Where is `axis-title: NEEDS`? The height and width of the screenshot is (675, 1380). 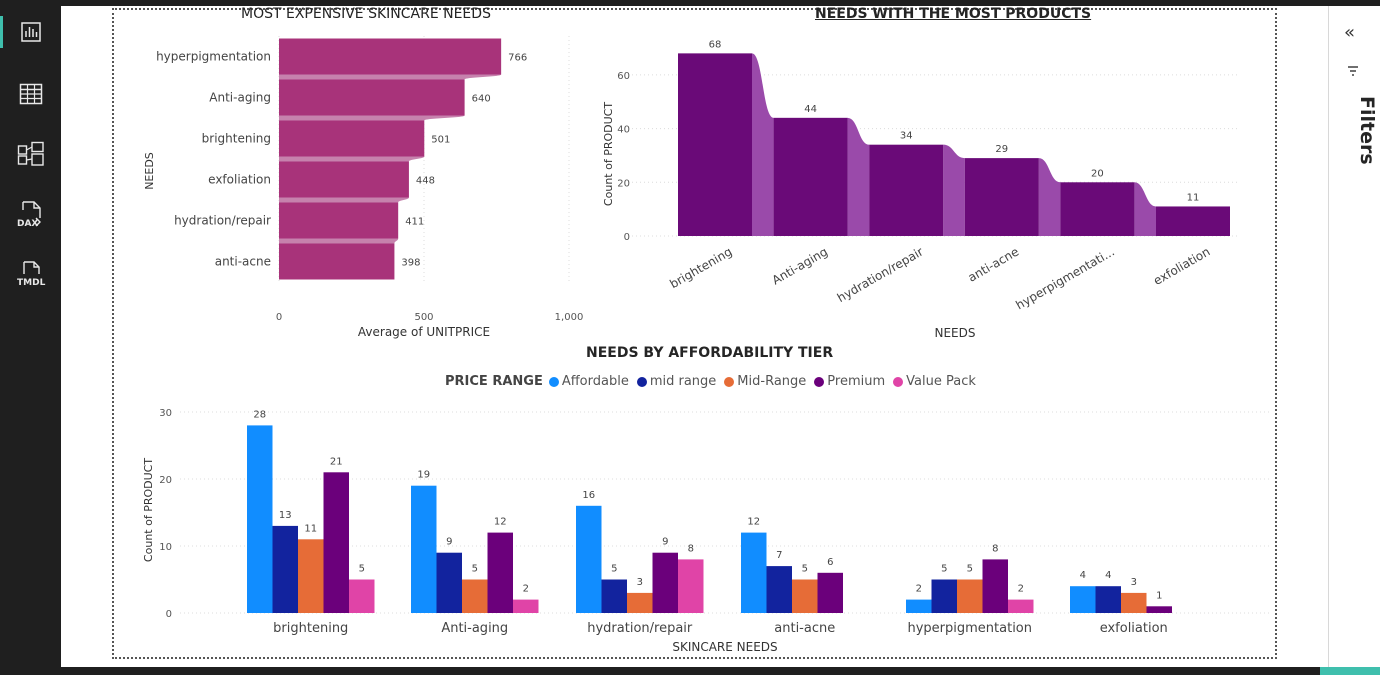 axis-title: NEEDS is located at coordinates (955, 333).